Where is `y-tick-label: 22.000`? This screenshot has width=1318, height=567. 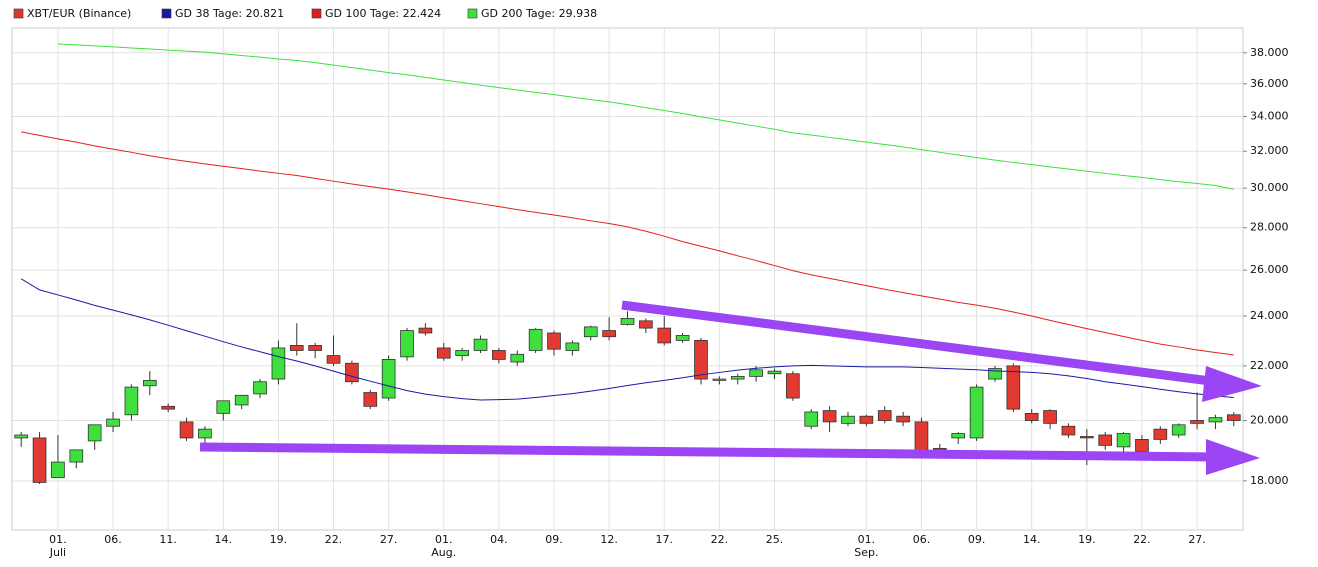 y-tick-label: 22.000 is located at coordinates (1269, 365).